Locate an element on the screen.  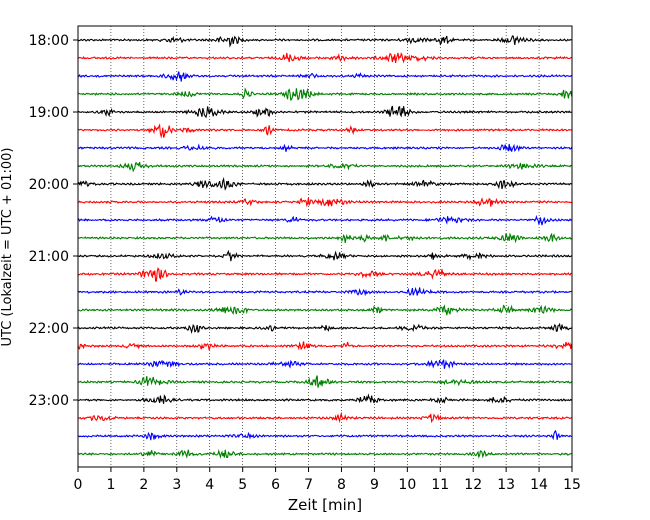
y-tick-label-20:00: 20:00 is located at coordinates (49, 185).